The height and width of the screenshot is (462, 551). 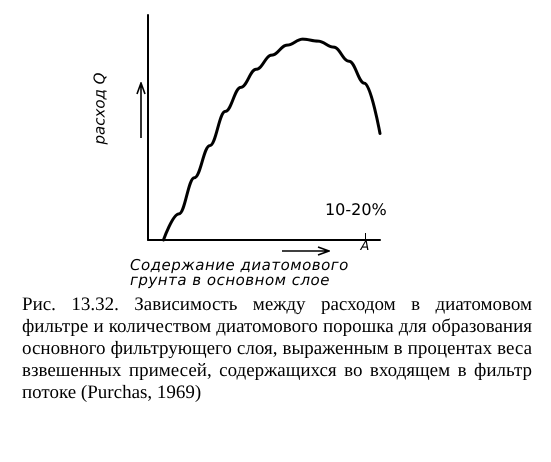 I want to click on x-axis-title: Содержание диатомового грунта в основном слое, so click(x=240, y=272).